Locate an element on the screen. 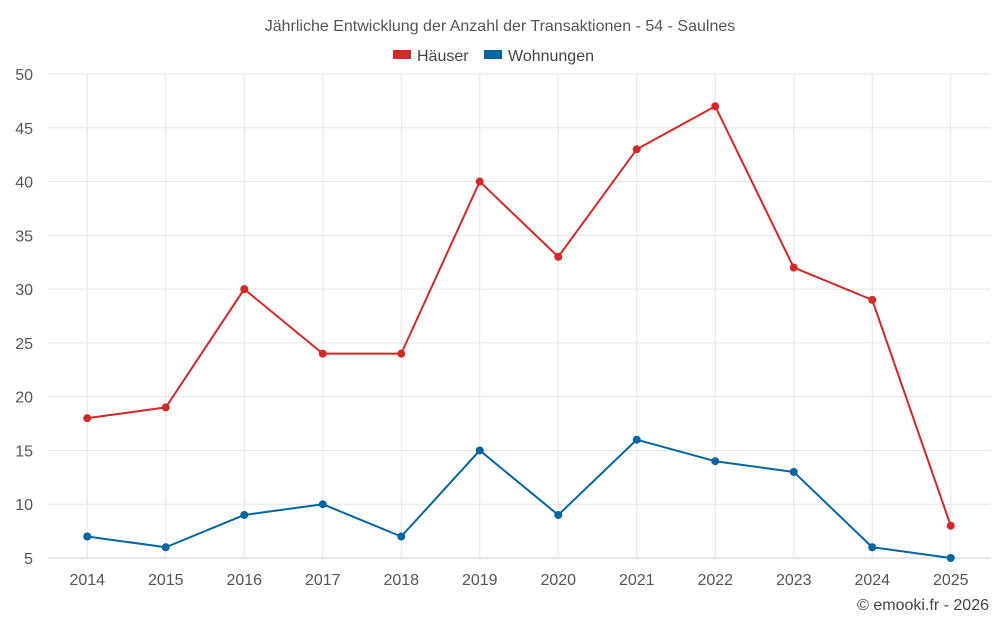 This screenshot has height=625, width=1000. legend-label-wohnungen: Wohnungen is located at coordinates (551, 56).